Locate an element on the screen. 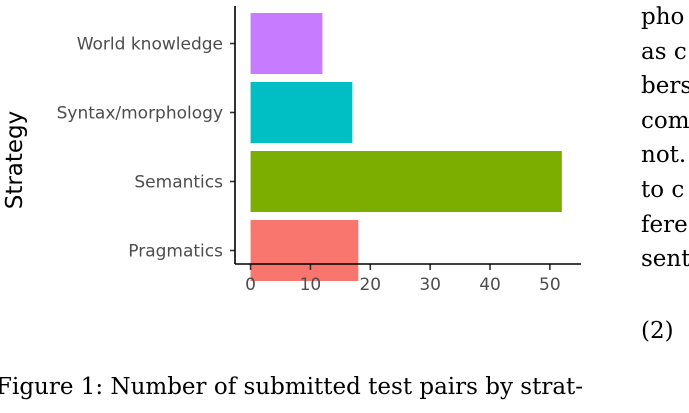 This screenshot has width=689, height=413. y-axis-title: Strategy is located at coordinates (15, 160).